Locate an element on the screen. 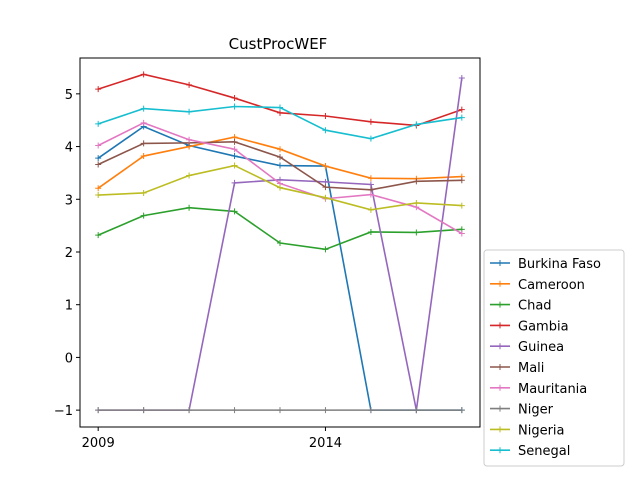  legend-marker-gambia is located at coordinates (500, 325).